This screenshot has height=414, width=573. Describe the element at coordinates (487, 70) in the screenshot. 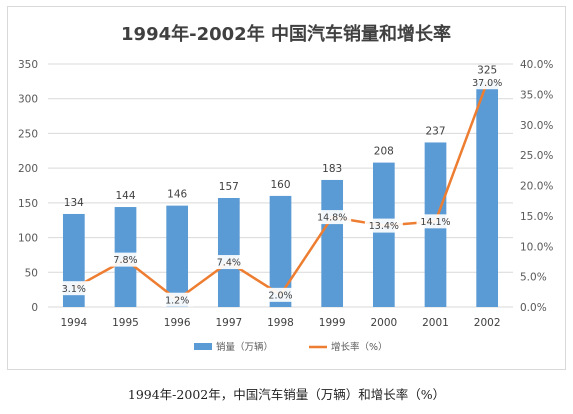

I see `bar-value-label: 325` at that location.